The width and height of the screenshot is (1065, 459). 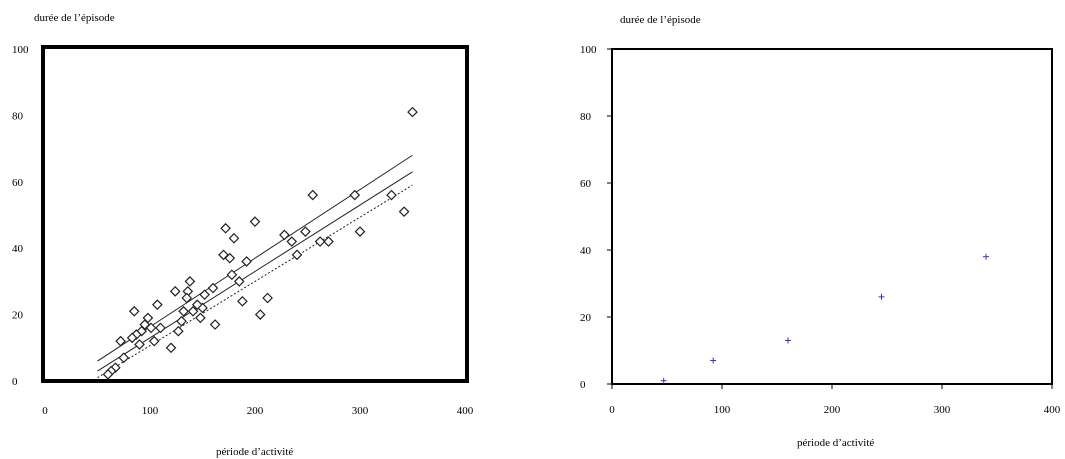 What do you see at coordinates (586, 318) in the screenshot?
I see `right-y-tick-label: 20` at bounding box center [586, 318].